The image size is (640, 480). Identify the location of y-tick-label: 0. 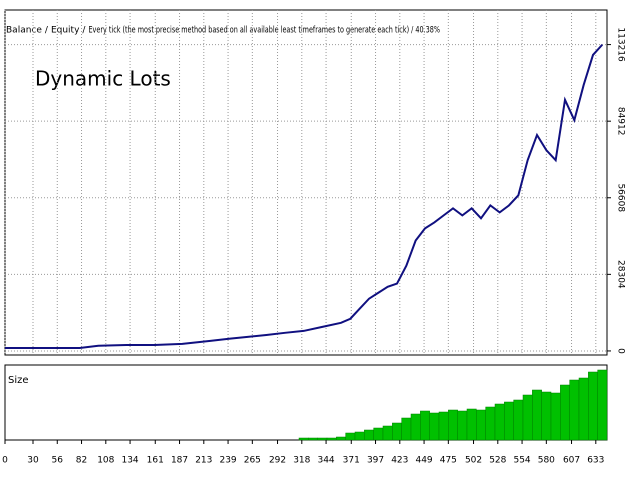
(621, 351).